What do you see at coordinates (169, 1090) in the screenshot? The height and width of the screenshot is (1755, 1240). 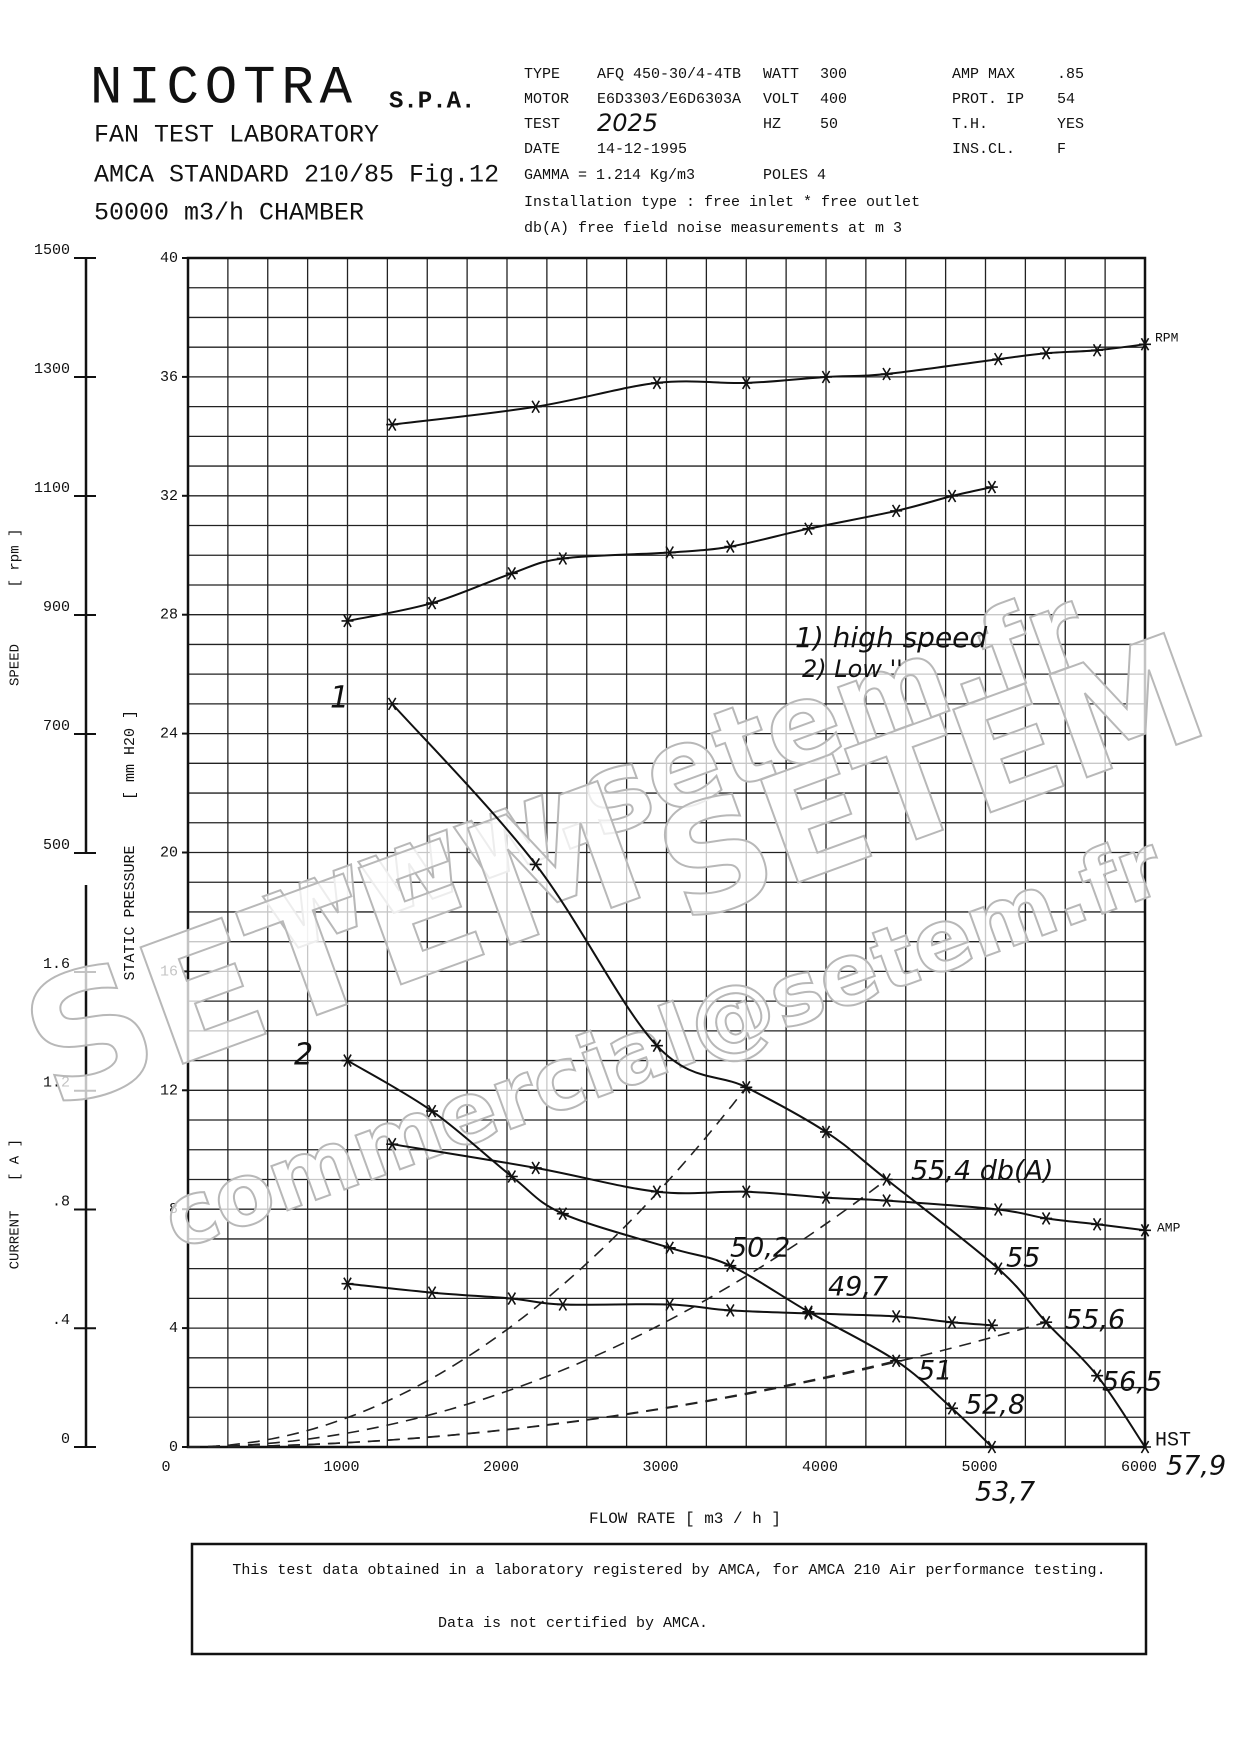 I see `y-tick-label: 12` at bounding box center [169, 1090].